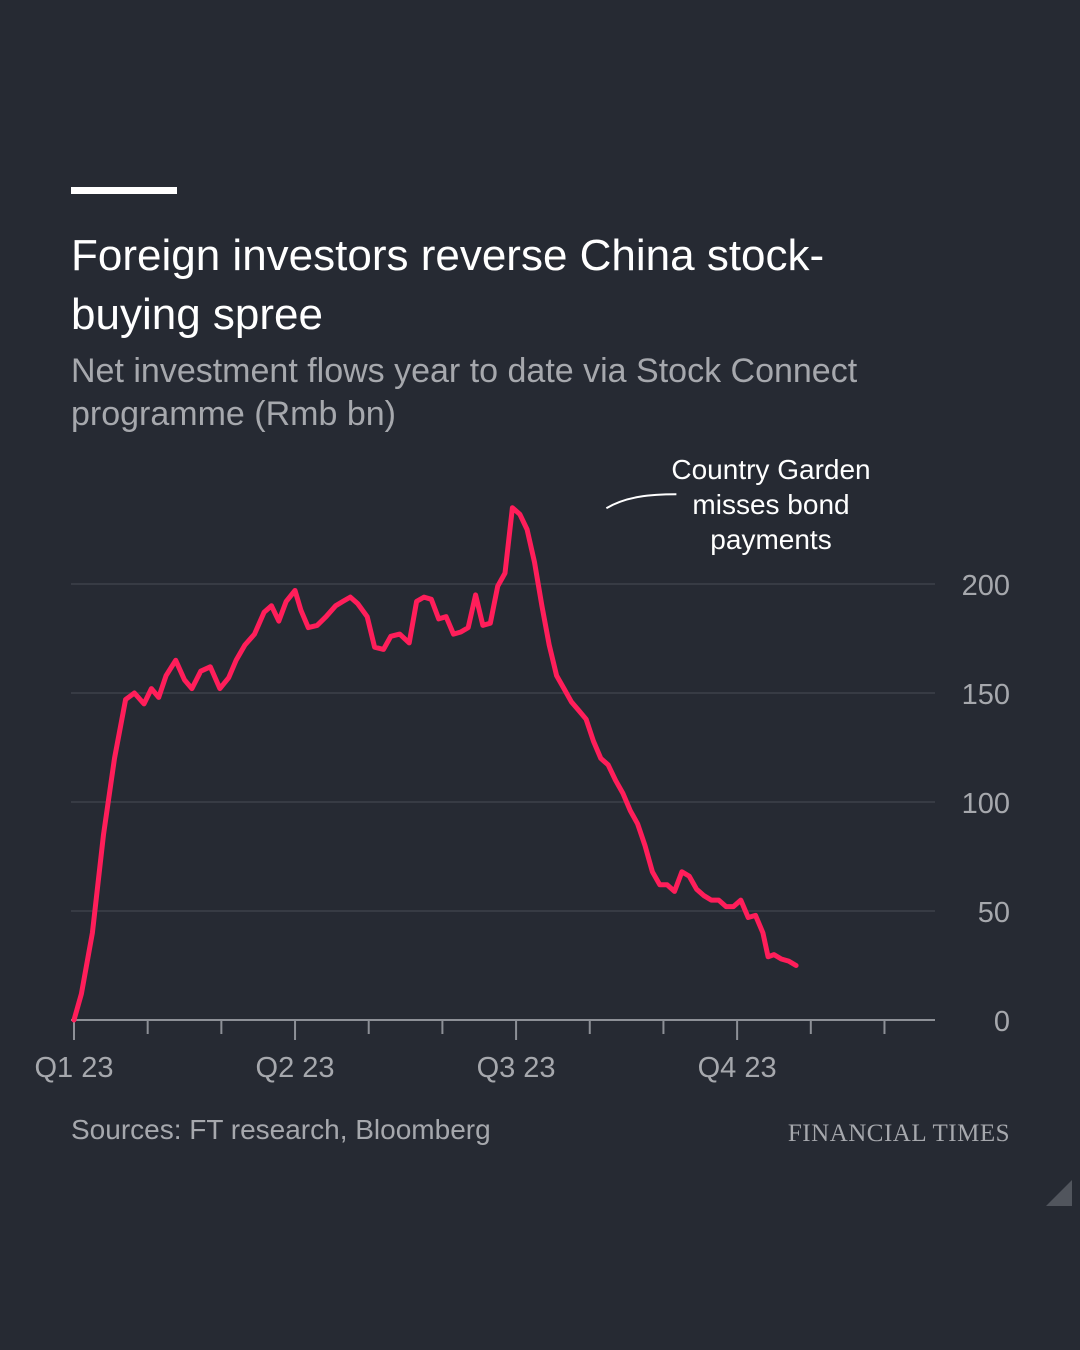  Describe the element at coordinates (898, 1133) in the screenshot. I see `brand-logo: FINANCIAL TIMES` at that location.